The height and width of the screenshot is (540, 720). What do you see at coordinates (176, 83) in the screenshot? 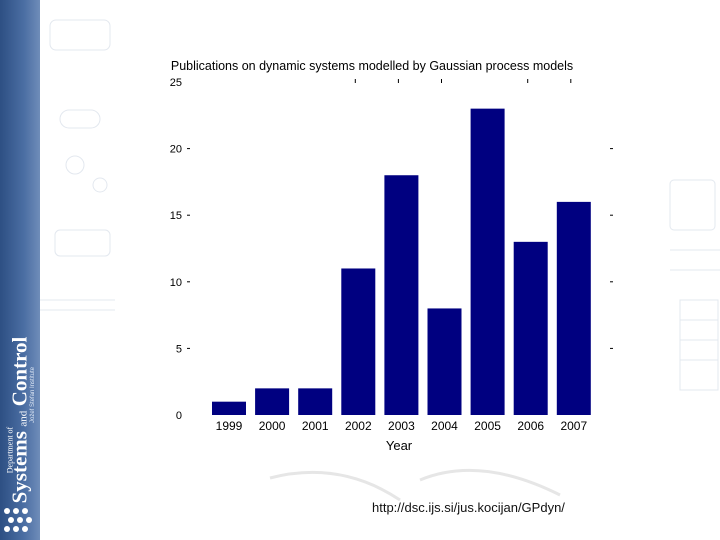
I see `y-tick-label: 25` at bounding box center [176, 83].